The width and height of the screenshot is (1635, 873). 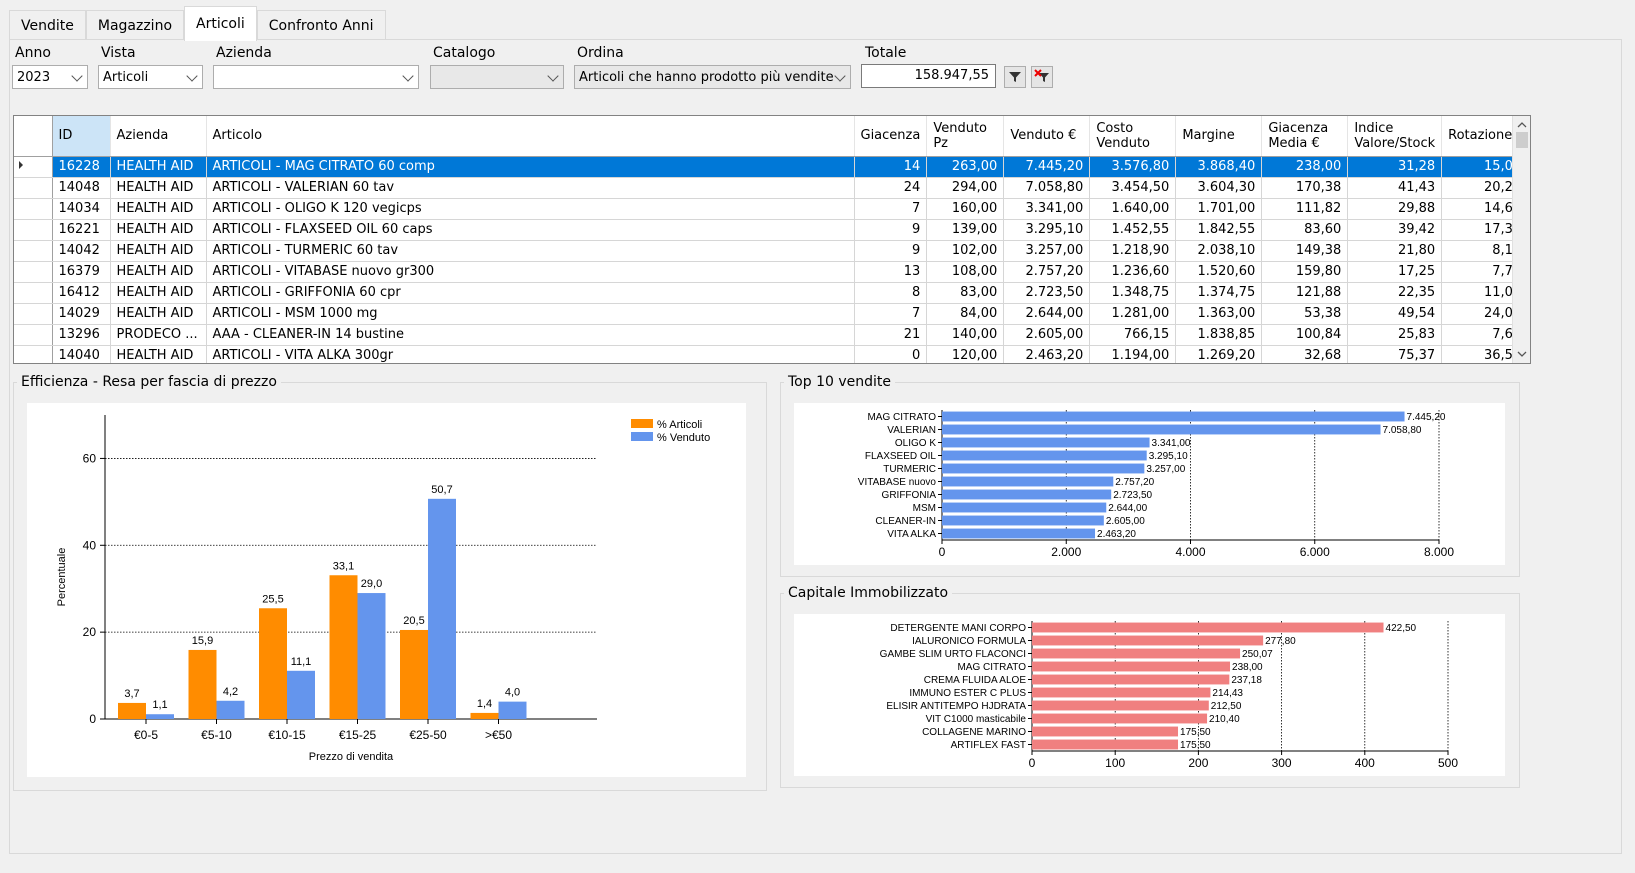 I want to click on catalogo-select, so click(x=497, y=77).